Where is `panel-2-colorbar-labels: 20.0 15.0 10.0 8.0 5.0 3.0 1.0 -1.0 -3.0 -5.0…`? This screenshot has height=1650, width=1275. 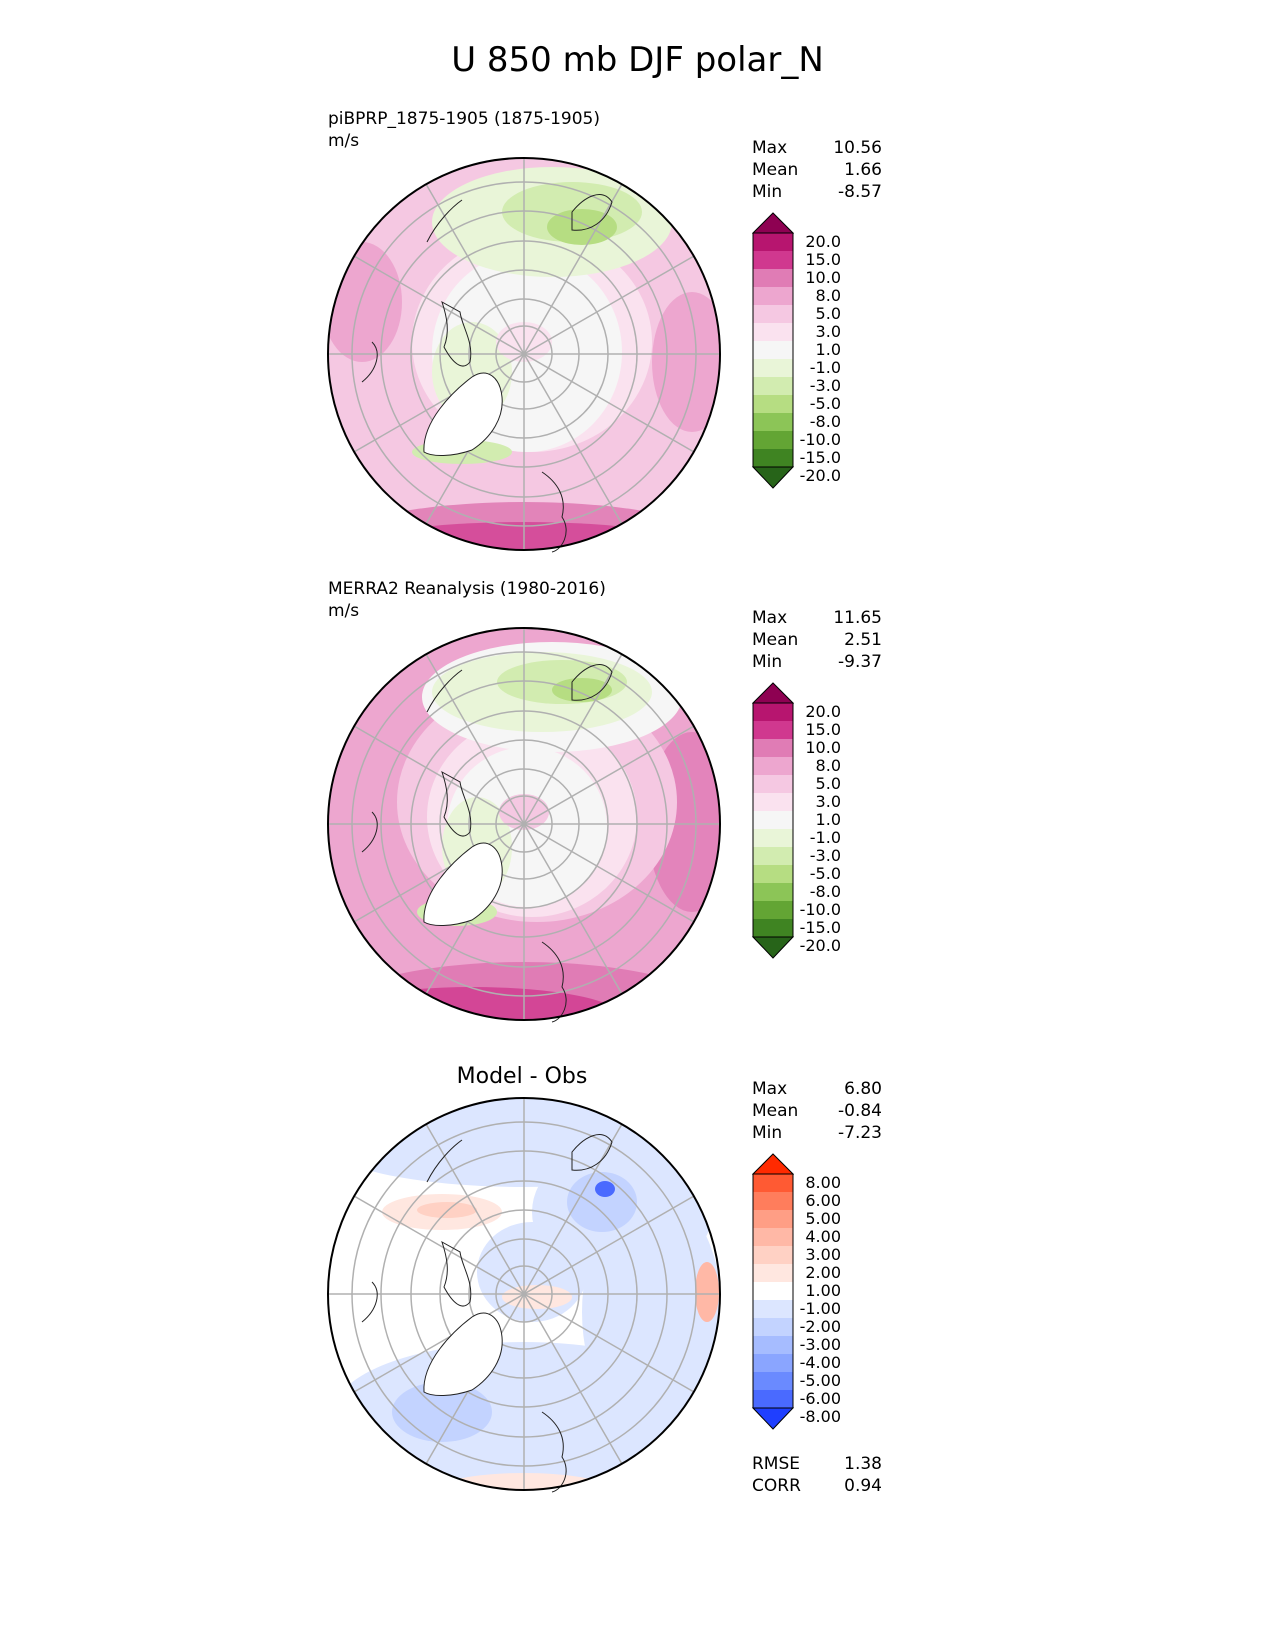
panel-2-colorbar-labels: 20.0 15.0 10.0 8.0 5.0 3.0 1.0 -1.0 -3.0 -5.0… is located at coordinates (820, 828).